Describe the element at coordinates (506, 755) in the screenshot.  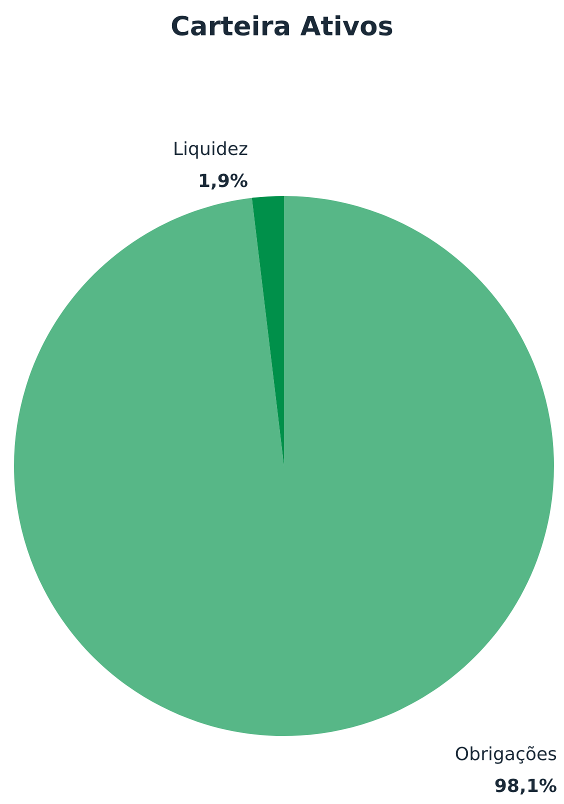
I see `slice-label: Obrigações` at that location.